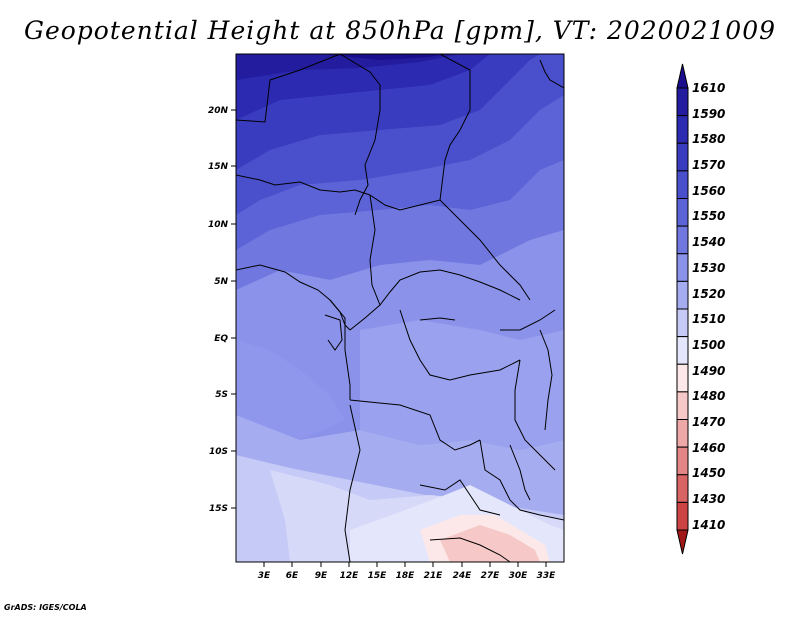  What do you see at coordinates (682, 542) in the screenshot?
I see `colorbar-arrow-bottom` at bounding box center [682, 542].